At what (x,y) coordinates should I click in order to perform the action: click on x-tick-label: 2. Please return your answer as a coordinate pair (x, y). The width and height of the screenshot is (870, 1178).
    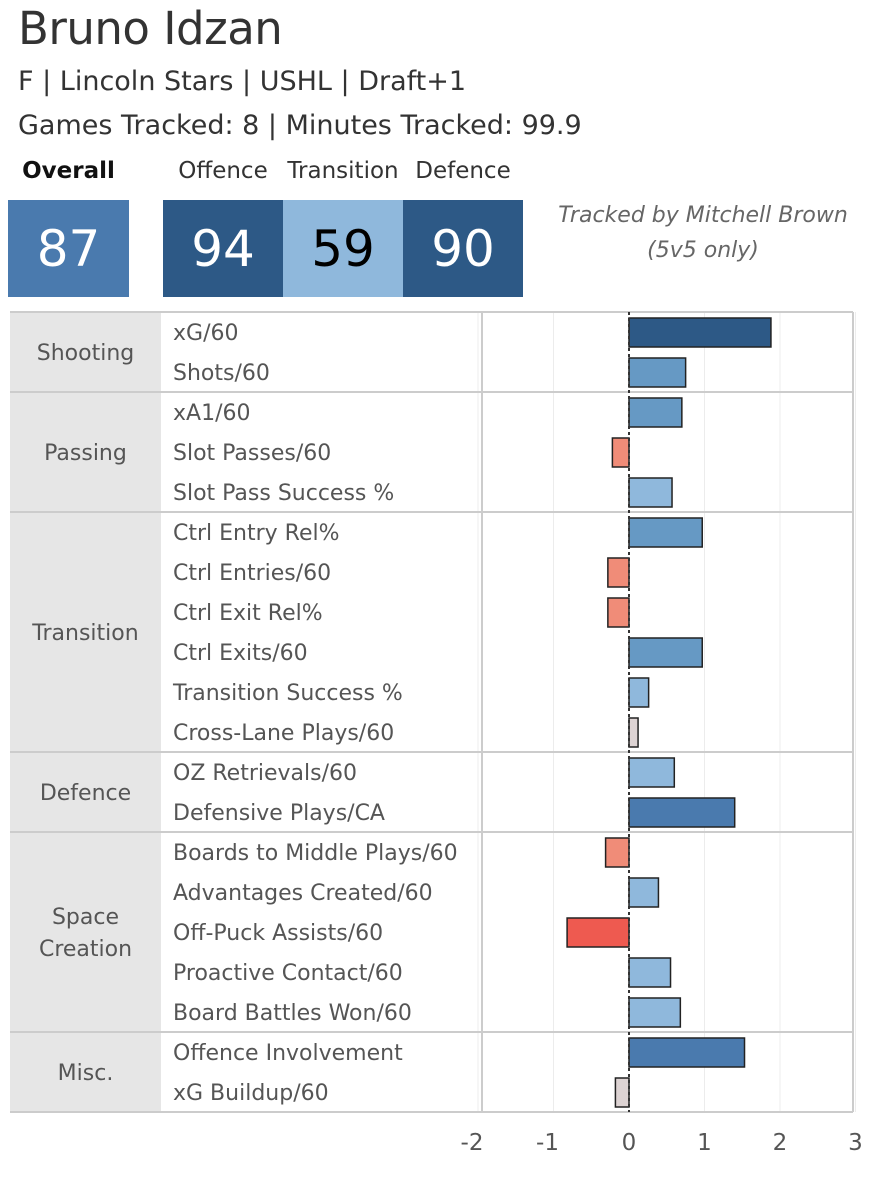
    Looking at the image, I should click on (780, 1143).